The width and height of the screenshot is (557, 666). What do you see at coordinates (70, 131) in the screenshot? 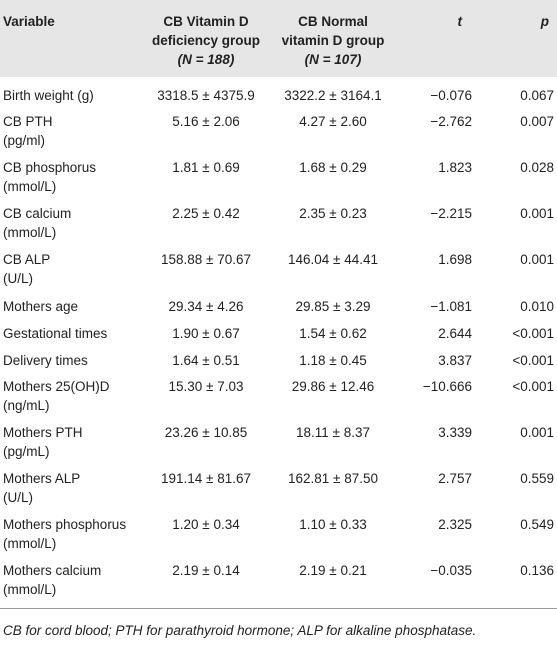
I see `variable-cell: CB PTH (pg/ml)` at bounding box center [70, 131].